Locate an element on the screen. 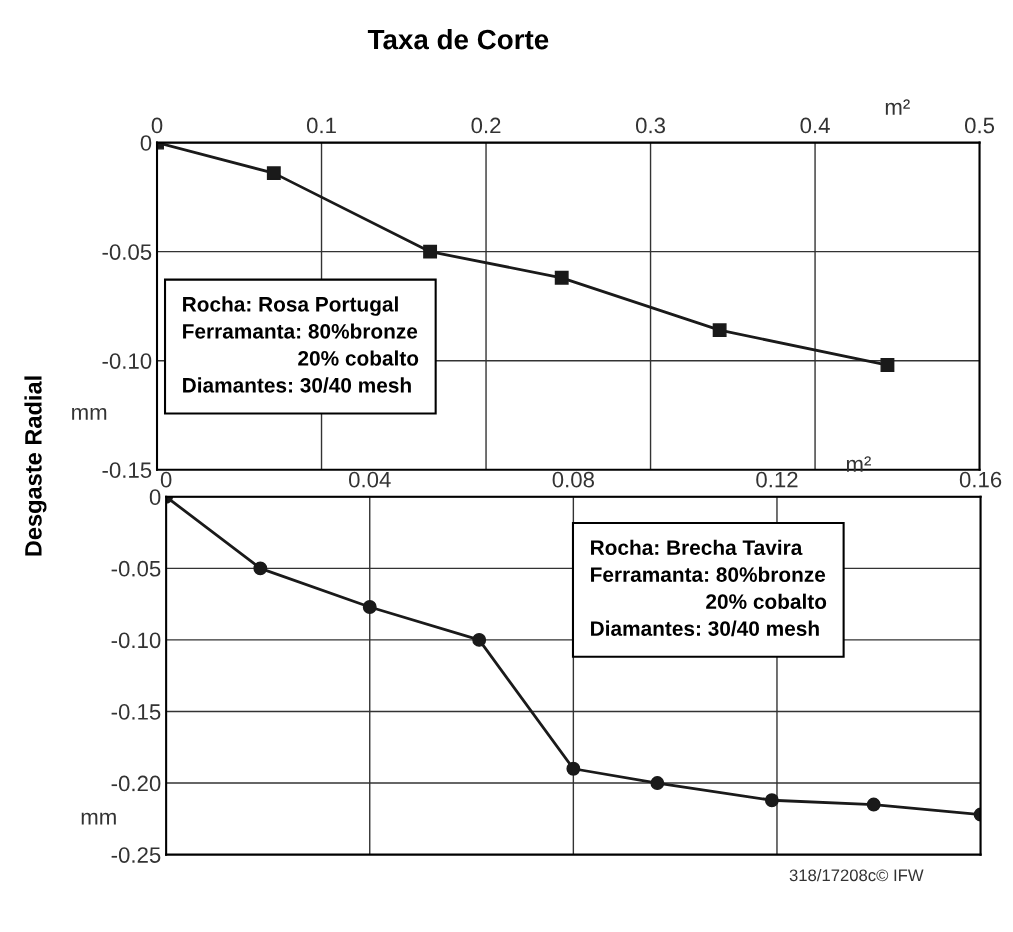  x-tick-label: 0.3 is located at coordinates (650, 125).